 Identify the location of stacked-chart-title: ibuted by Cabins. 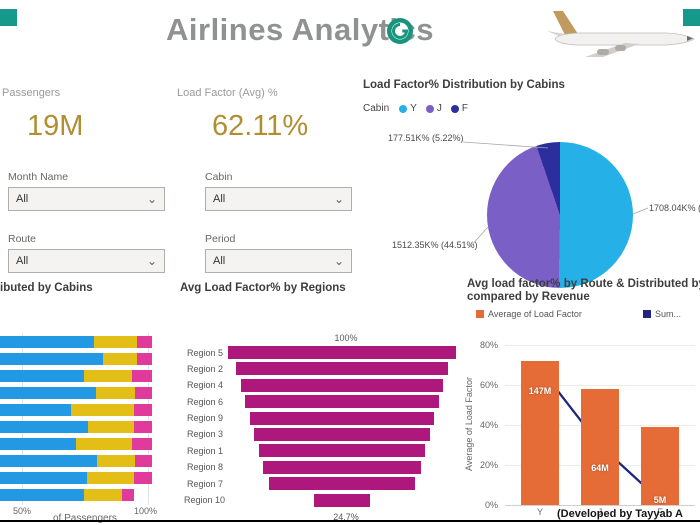
(46, 288).